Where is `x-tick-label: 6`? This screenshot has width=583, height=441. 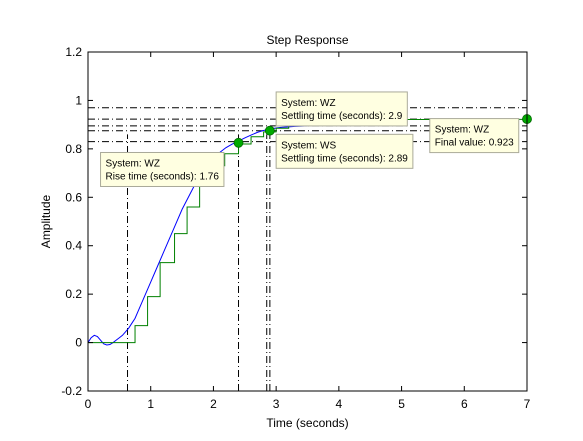
x-tick-label: 6 is located at coordinates (464, 404).